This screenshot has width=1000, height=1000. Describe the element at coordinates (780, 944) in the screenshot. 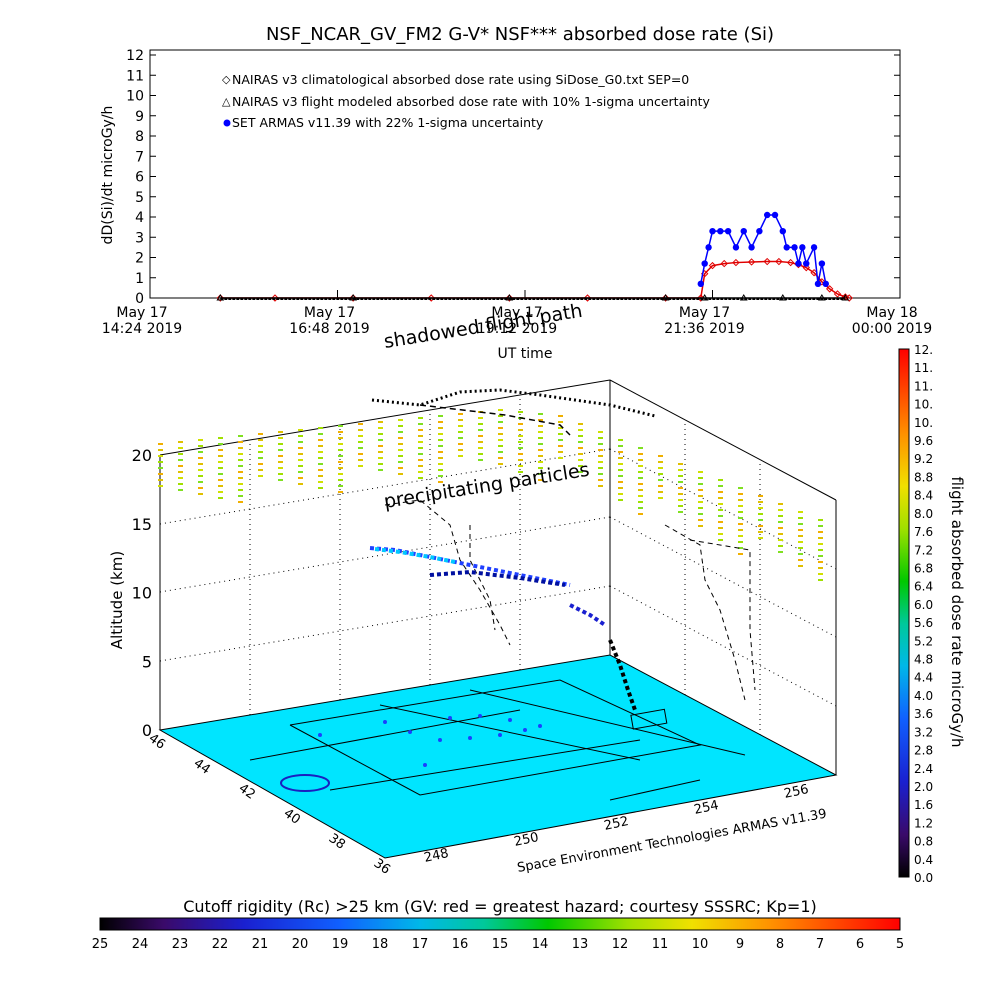

I see `rigidity-colorbar-tick: 8` at that location.